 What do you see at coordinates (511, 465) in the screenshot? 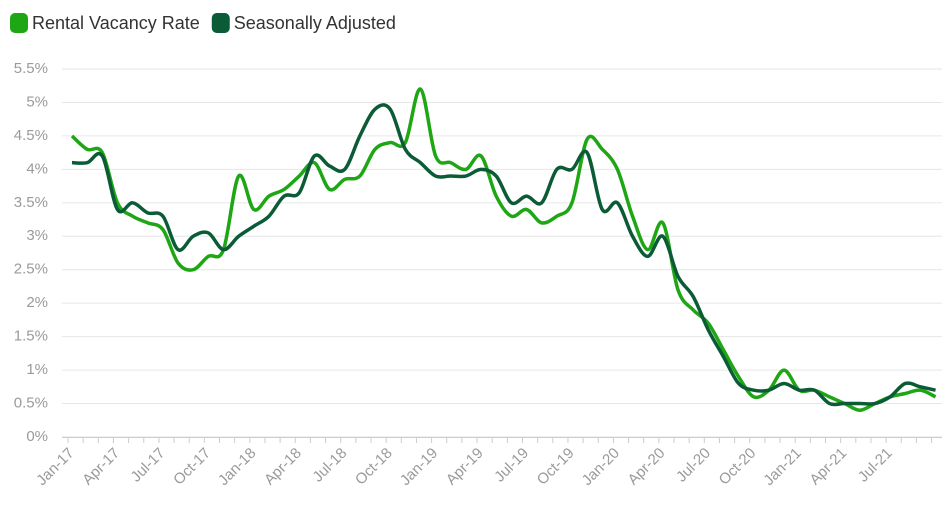
I see `x-tick-label: Jul-19` at bounding box center [511, 465].